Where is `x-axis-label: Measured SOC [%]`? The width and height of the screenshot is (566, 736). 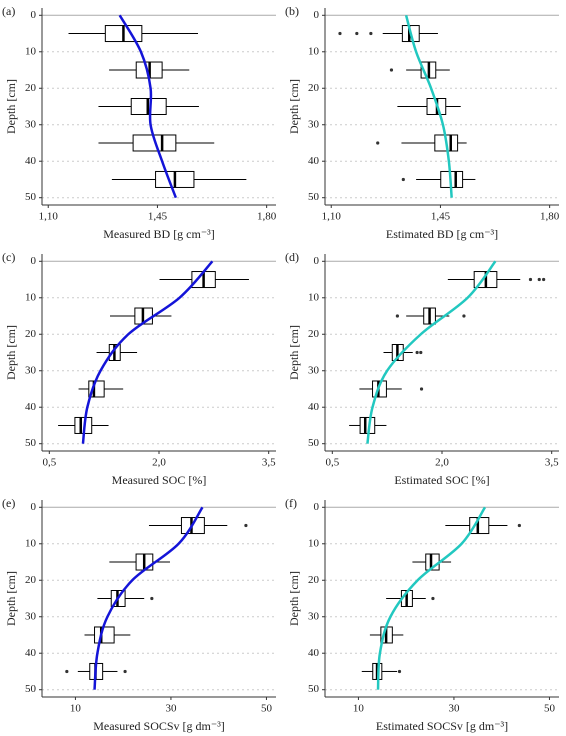 x-axis-label: Measured SOC [%] is located at coordinates (159, 480).